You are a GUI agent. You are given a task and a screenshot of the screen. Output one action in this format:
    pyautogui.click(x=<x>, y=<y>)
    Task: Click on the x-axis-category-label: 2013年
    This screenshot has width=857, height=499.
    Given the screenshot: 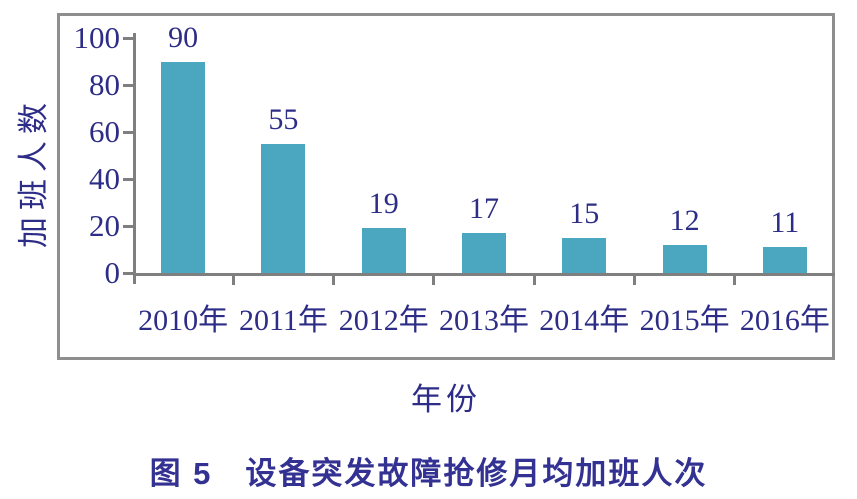 What is the action you would take?
    pyautogui.click(x=483, y=320)
    